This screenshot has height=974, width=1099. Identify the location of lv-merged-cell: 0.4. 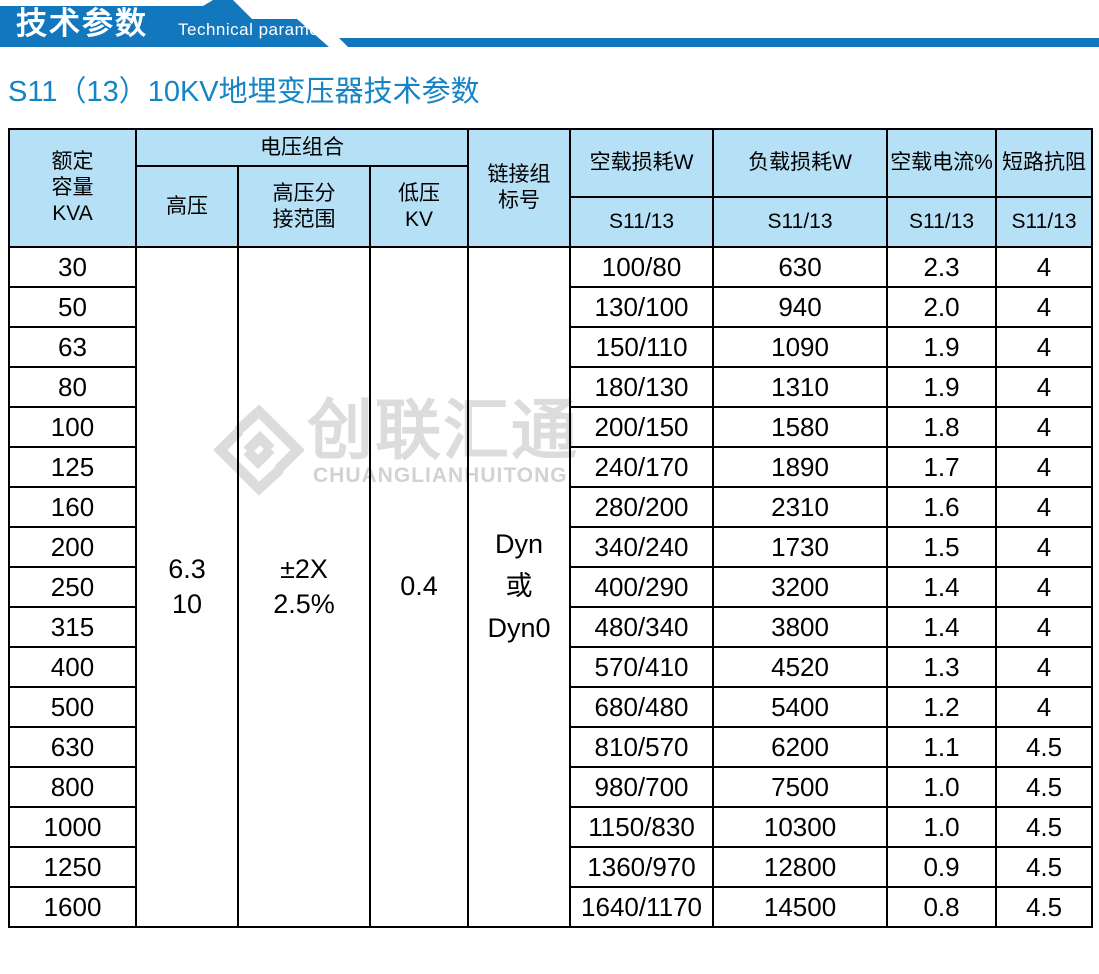
(419, 587).